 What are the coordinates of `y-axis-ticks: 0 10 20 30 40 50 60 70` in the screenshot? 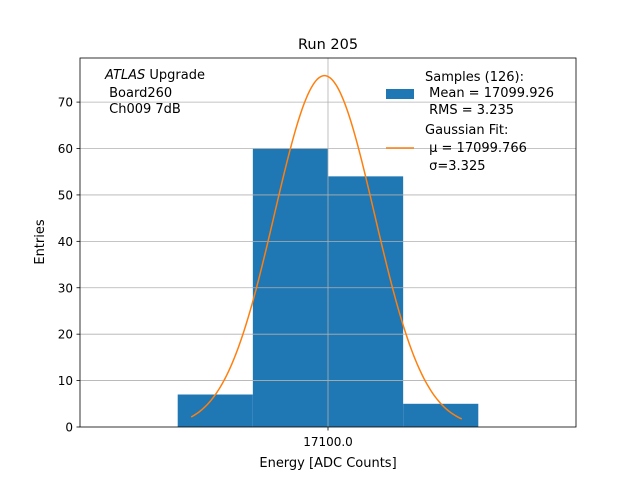 It's located at (69, 265).